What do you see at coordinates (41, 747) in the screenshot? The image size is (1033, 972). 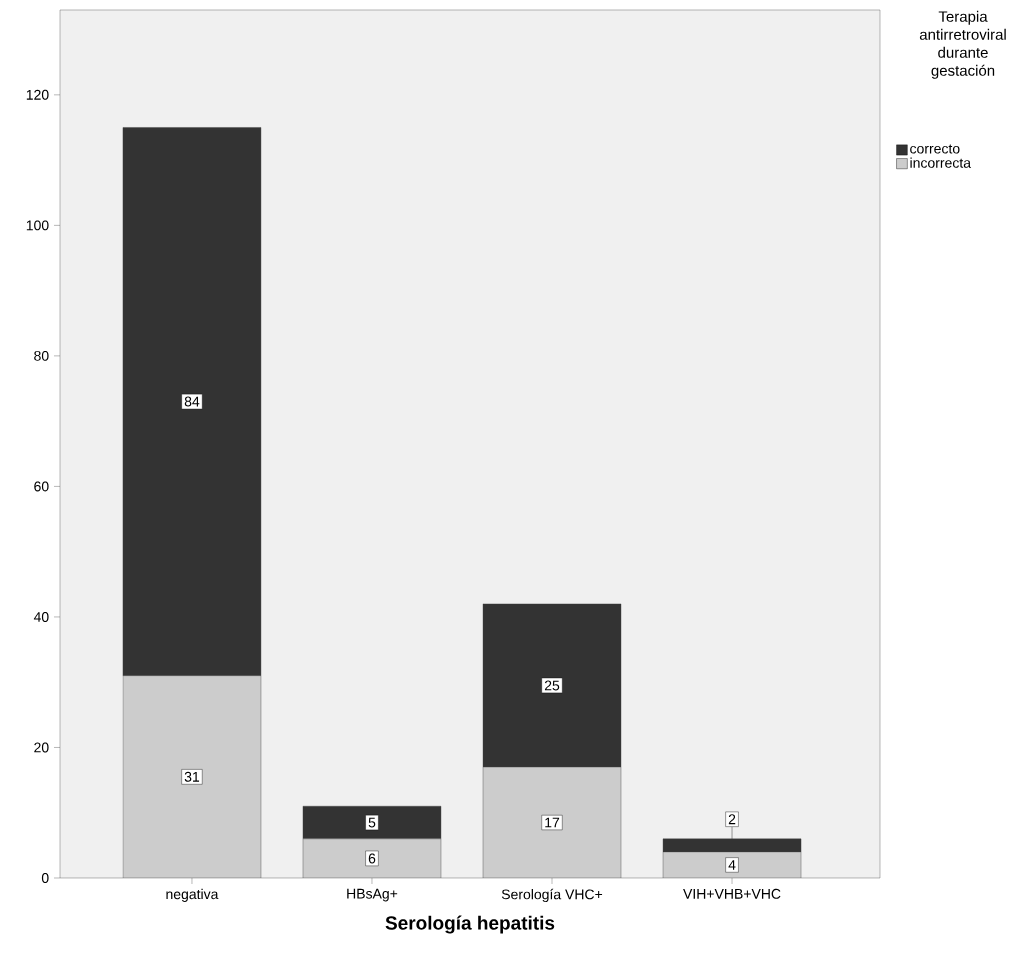 I see `y-tick-label: 20` at bounding box center [41, 747].